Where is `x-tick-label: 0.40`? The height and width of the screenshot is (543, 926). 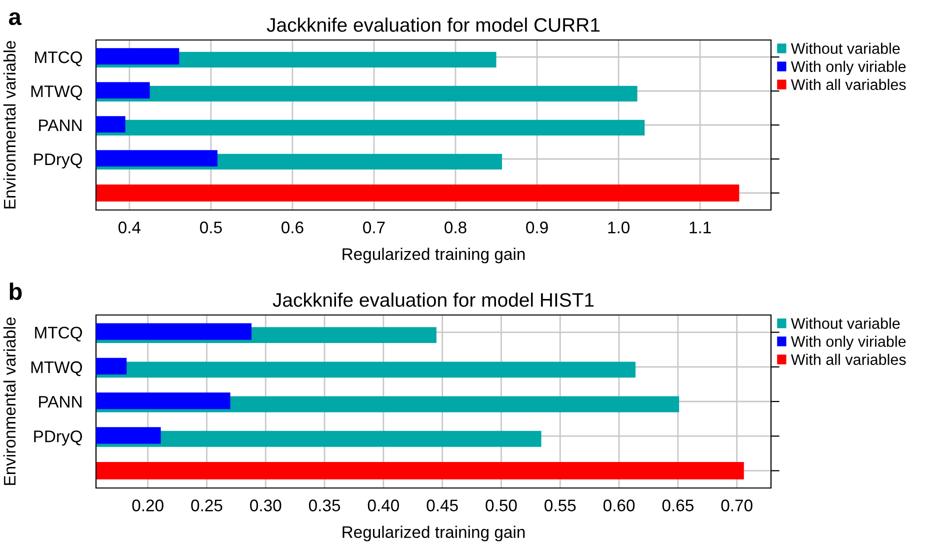
x-tick-label: 0.40 is located at coordinates (384, 506).